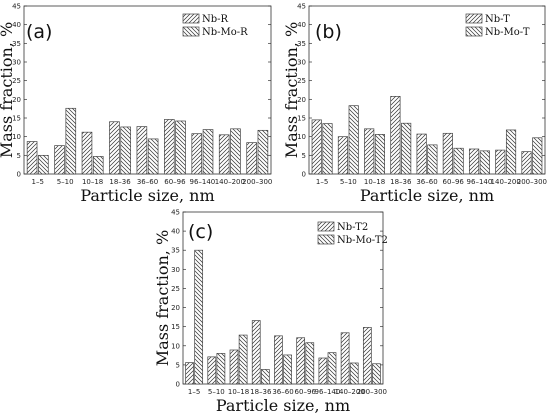  What do you see at coordinates (191, 31) in the screenshot?
I see `legend-swatch-nb-mo-r` at bounding box center [191, 31].